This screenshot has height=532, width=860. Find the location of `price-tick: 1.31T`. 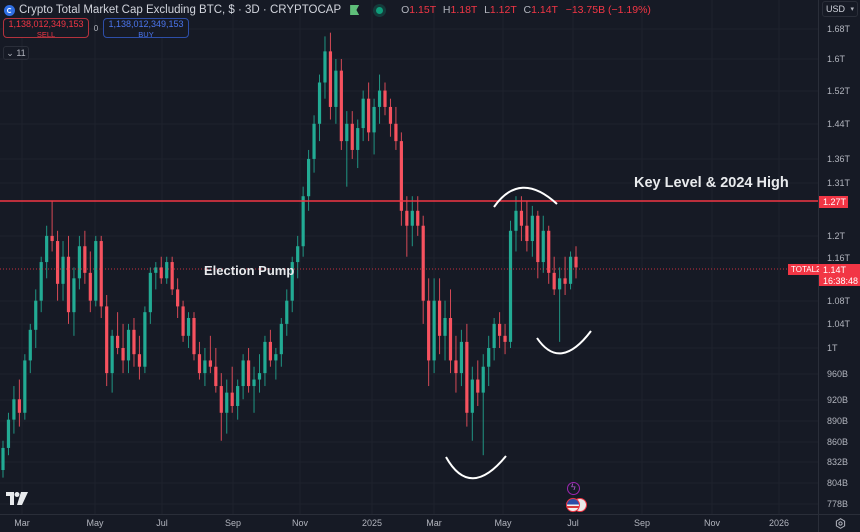

price-tick: 1.31T is located at coordinates (839, 183).